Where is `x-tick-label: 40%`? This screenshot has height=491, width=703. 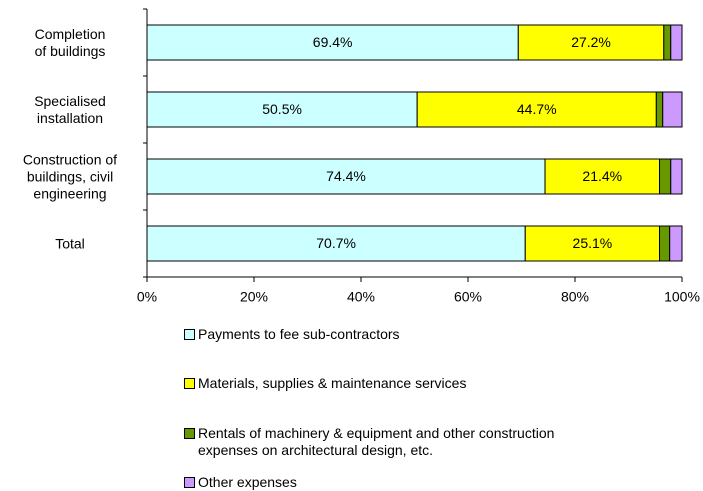
x-tick-label: 40% is located at coordinates (361, 297).